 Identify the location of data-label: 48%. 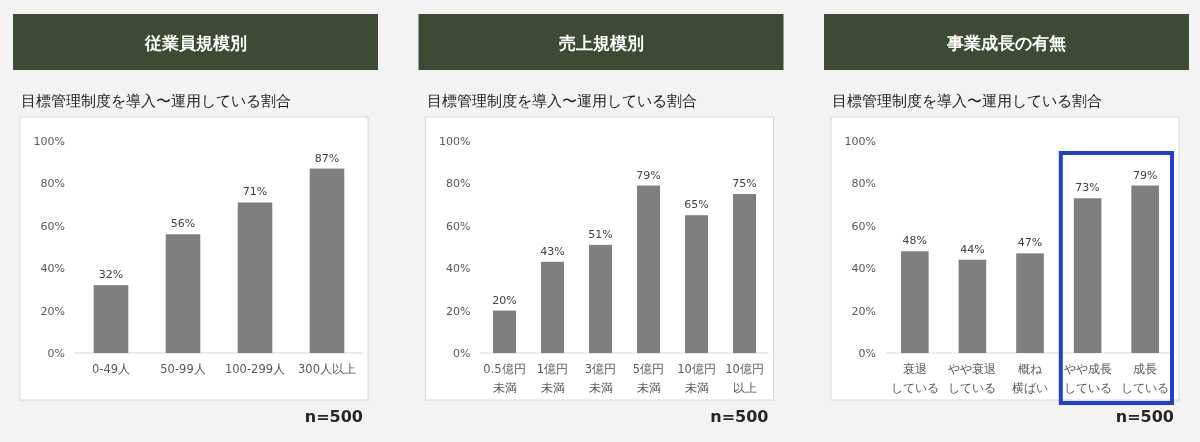
(915, 241).